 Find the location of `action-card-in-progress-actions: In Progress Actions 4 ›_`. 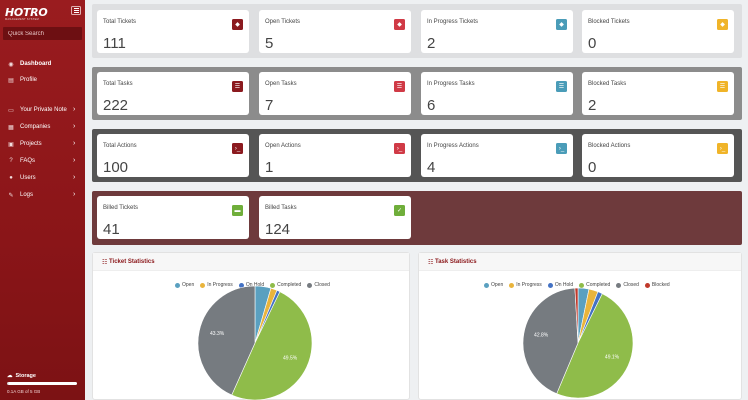

action-card-in-progress-actions: In Progress Actions 4 ›_ is located at coordinates (497, 155).